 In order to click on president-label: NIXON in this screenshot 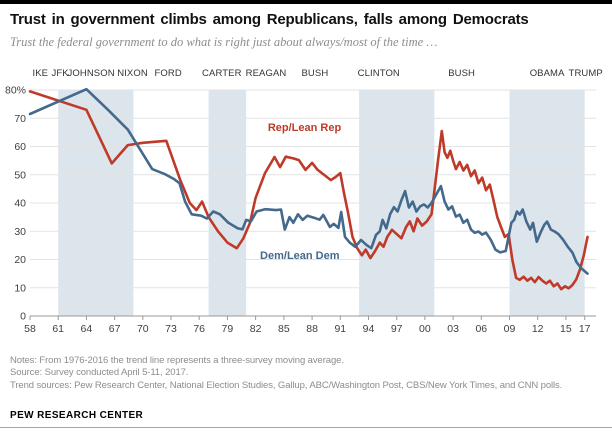, I will do `click(132, 73)`.